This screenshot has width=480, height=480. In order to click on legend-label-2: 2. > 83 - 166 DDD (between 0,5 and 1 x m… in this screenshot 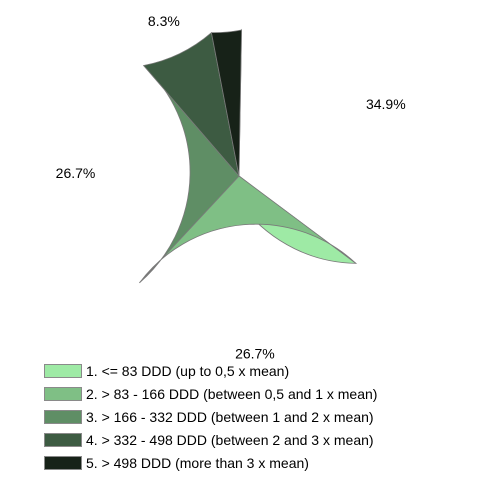, I will do `click(232, 393)`.